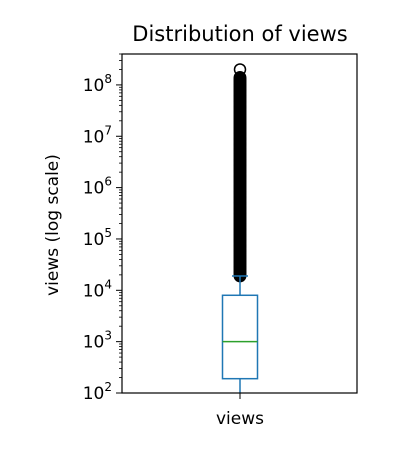 The width and height of the screenshot is (416, 450). What do you see at coordinates (97, 135) in the screenshot?
I see `y-tick-label: 10⁷` at bounding box center [97, 135].